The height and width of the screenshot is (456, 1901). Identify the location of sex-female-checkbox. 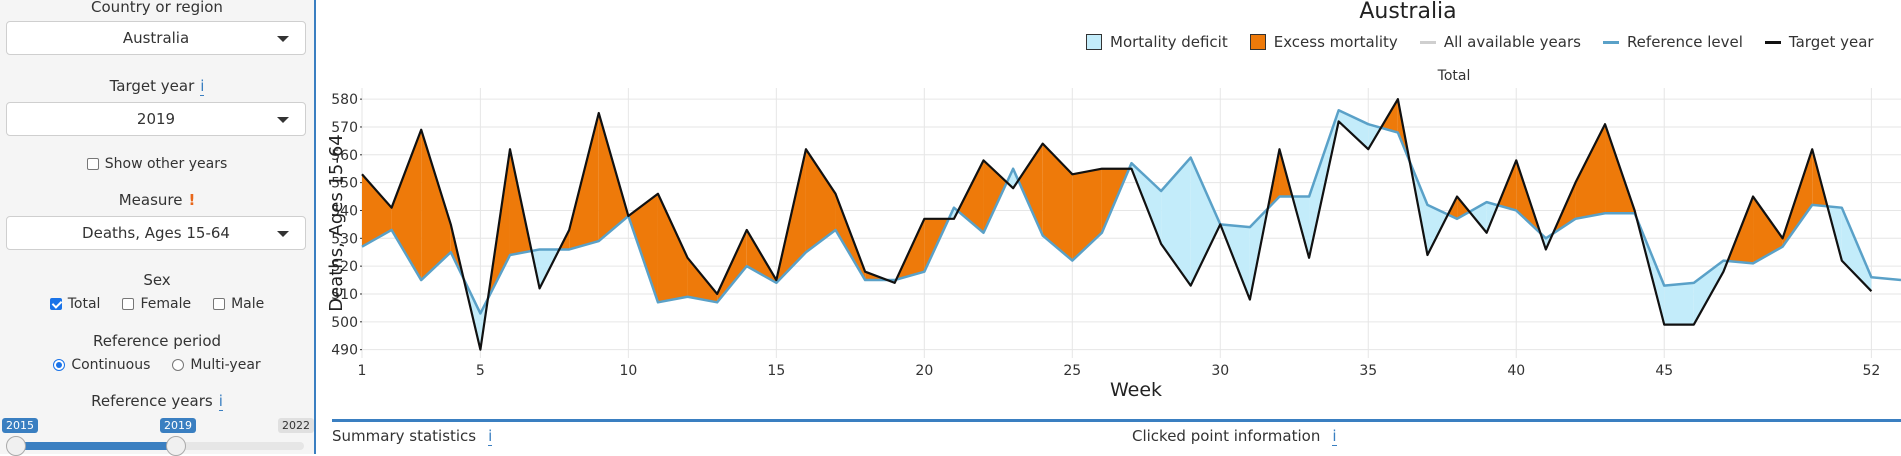
(128, 304).